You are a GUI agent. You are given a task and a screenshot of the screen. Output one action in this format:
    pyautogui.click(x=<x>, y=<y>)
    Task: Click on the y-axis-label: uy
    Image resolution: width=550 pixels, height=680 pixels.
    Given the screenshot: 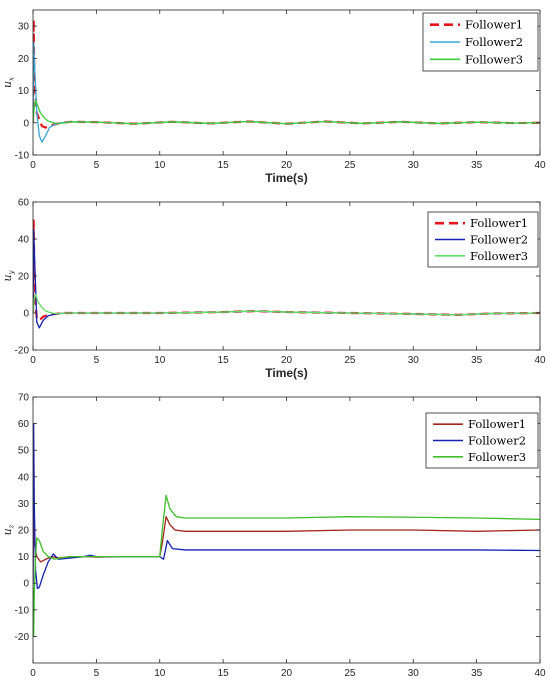 What is the action you would take?
    pyautogui.click(x=8, y=275)
    